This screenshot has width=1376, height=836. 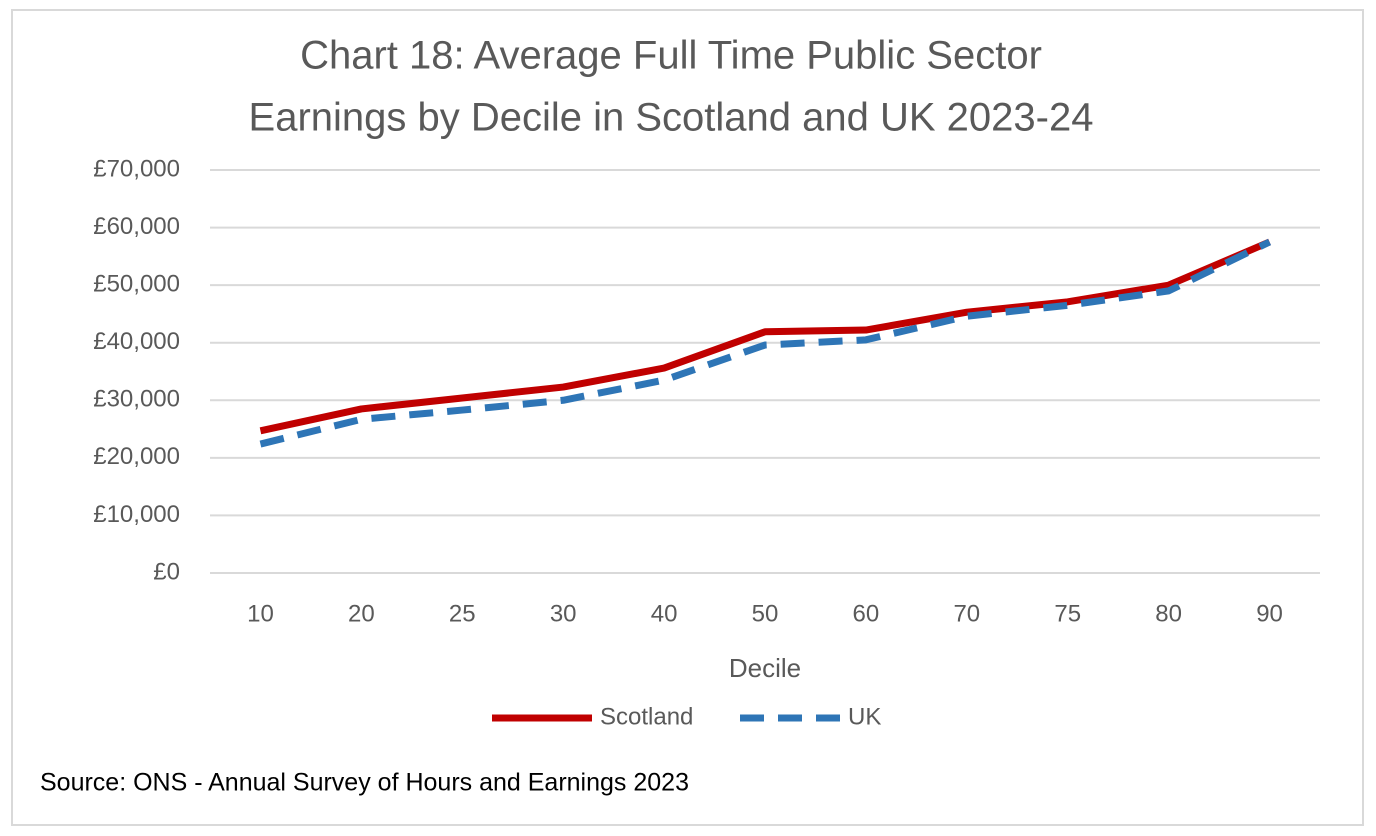 I want to click on x-tick-label: 10, so click(x=260, y=613).